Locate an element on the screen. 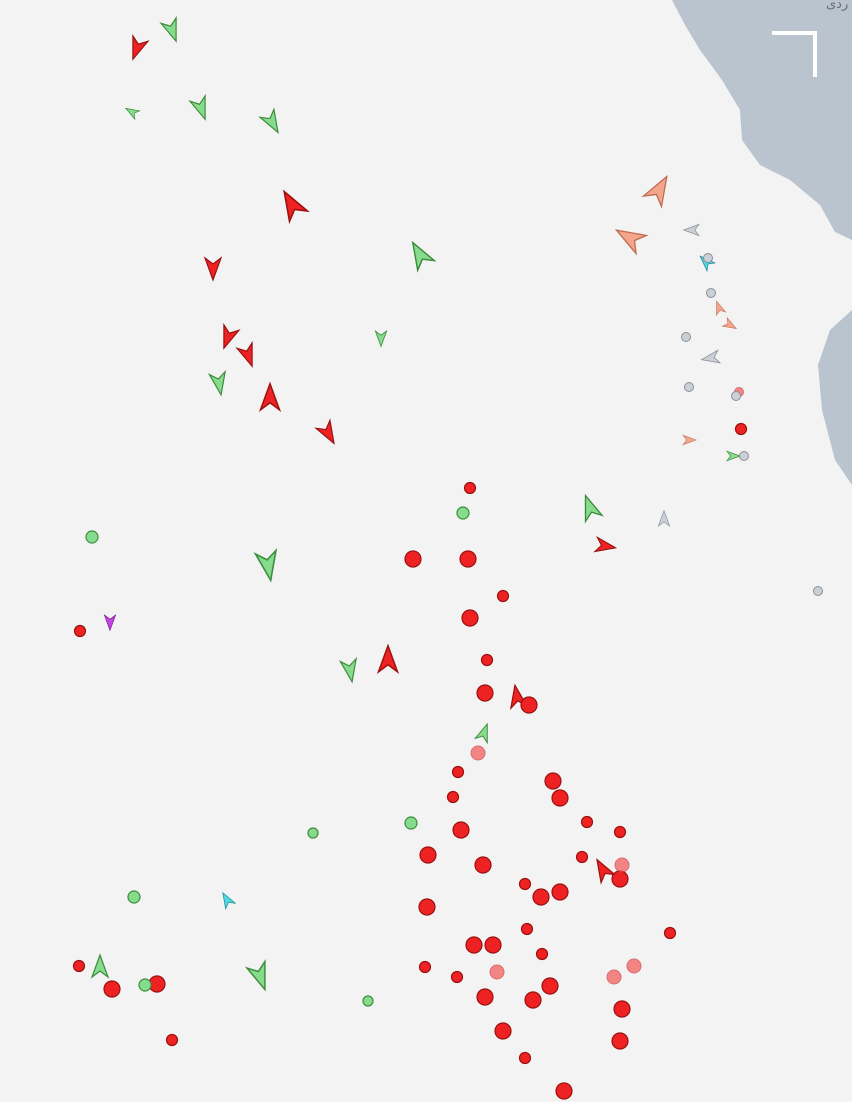  corner-bracket is located at coordinates (794, 54).